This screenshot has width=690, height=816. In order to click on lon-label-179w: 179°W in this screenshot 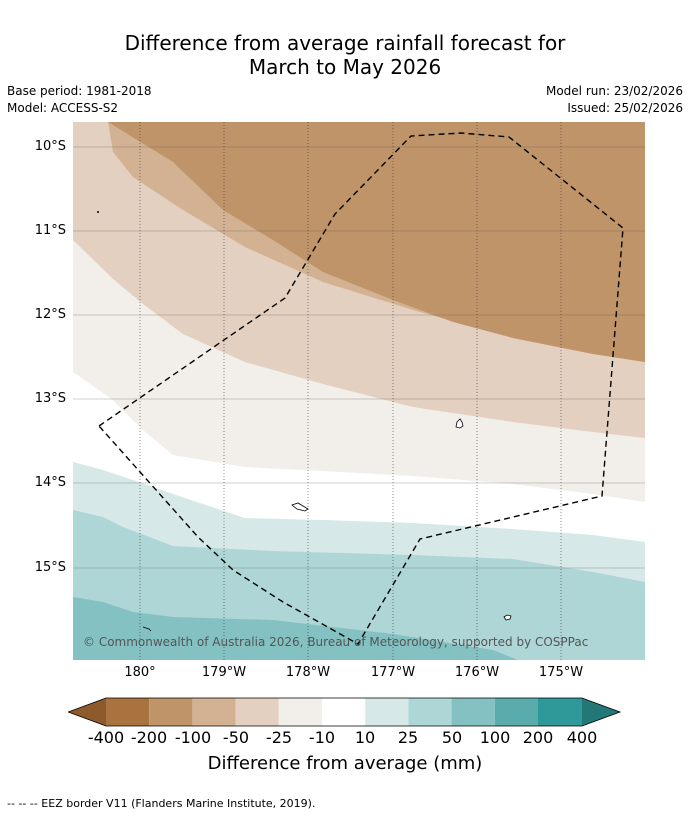, I will do `click(224, 672)`.